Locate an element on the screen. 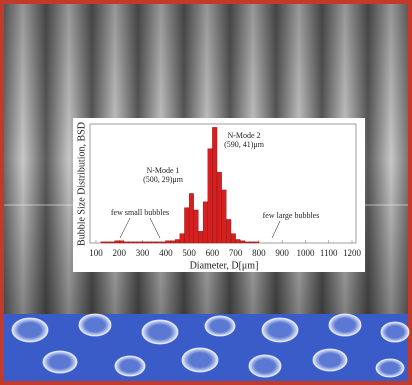 This screenshot has width=412, height=385. annotation: N-Mode 1 is located at coordinates (162, 170).